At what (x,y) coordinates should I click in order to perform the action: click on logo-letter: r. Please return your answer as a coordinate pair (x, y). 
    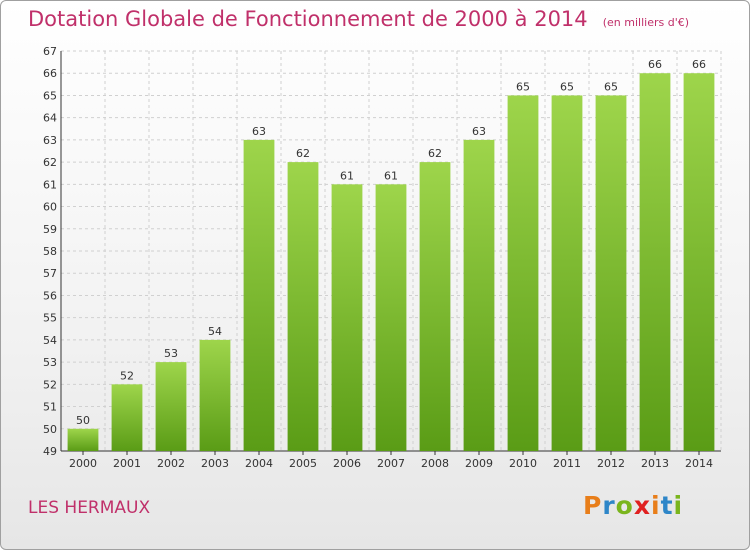
    Looking at the image, I should click on (609, 505).